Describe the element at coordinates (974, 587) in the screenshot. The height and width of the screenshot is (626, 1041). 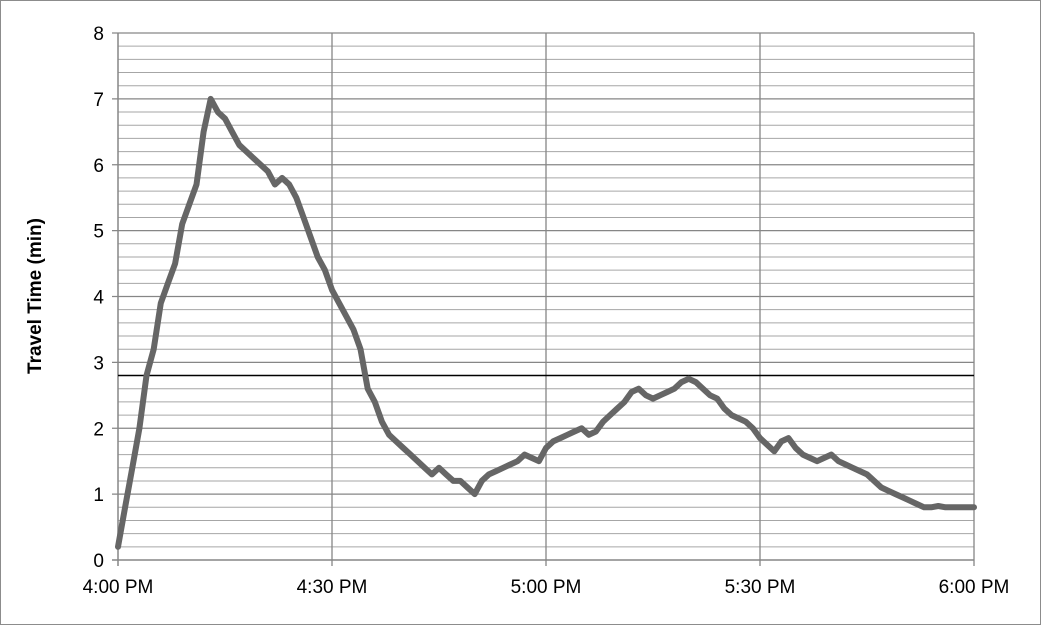
I see `x-tick-label: 6:00 PM` at that location.